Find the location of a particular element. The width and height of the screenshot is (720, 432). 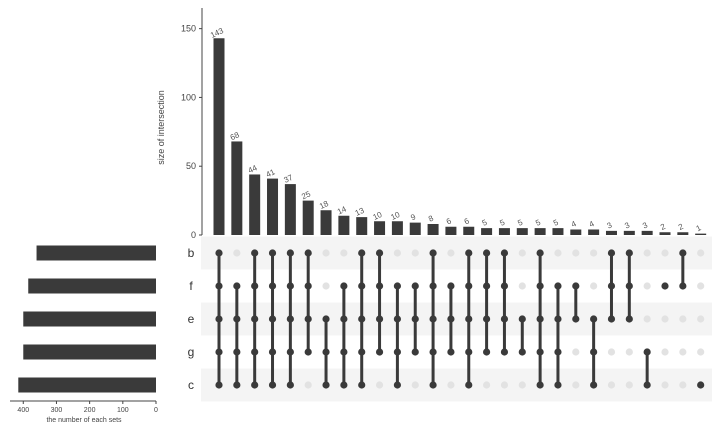

intersection-value-label: 2 is located at coordinates (681, 227).